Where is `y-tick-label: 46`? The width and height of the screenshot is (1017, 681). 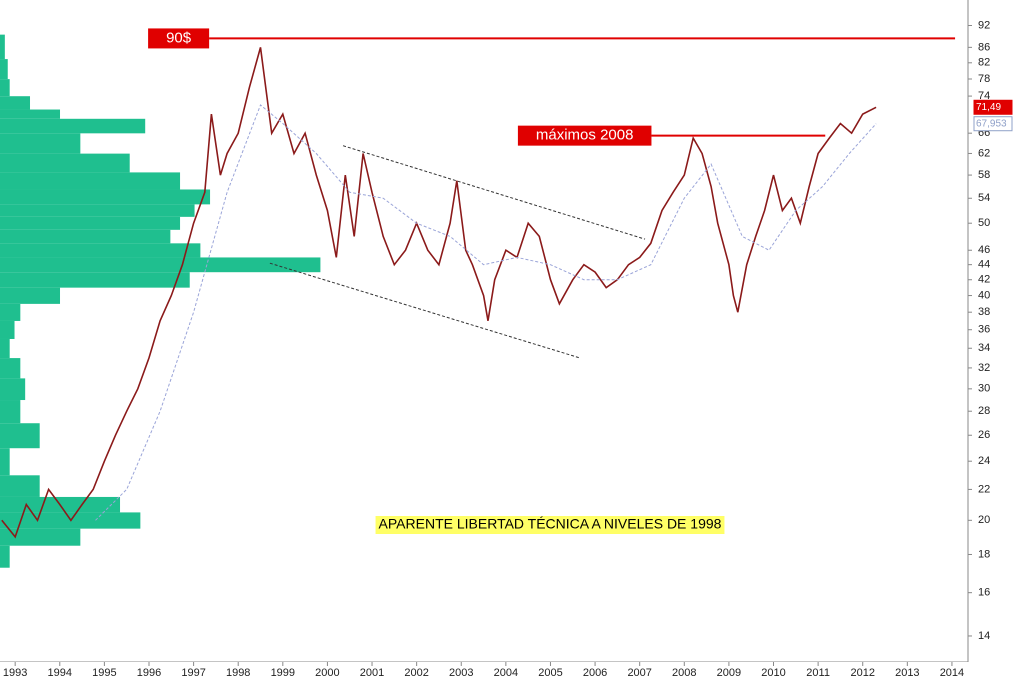
y-tick-label: 46 is located at coordinates (984, 250).